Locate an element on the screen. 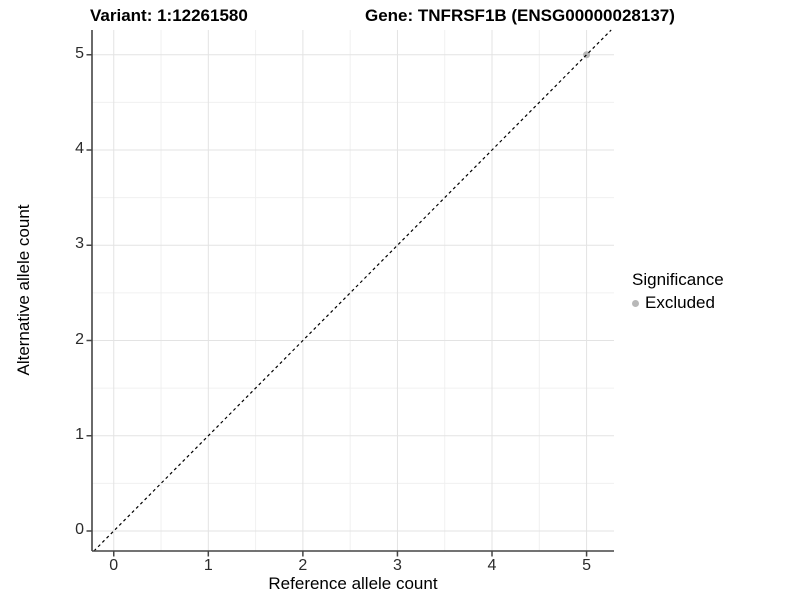  legend-item-excluded: Excluded is located at coordinates (676, 303).